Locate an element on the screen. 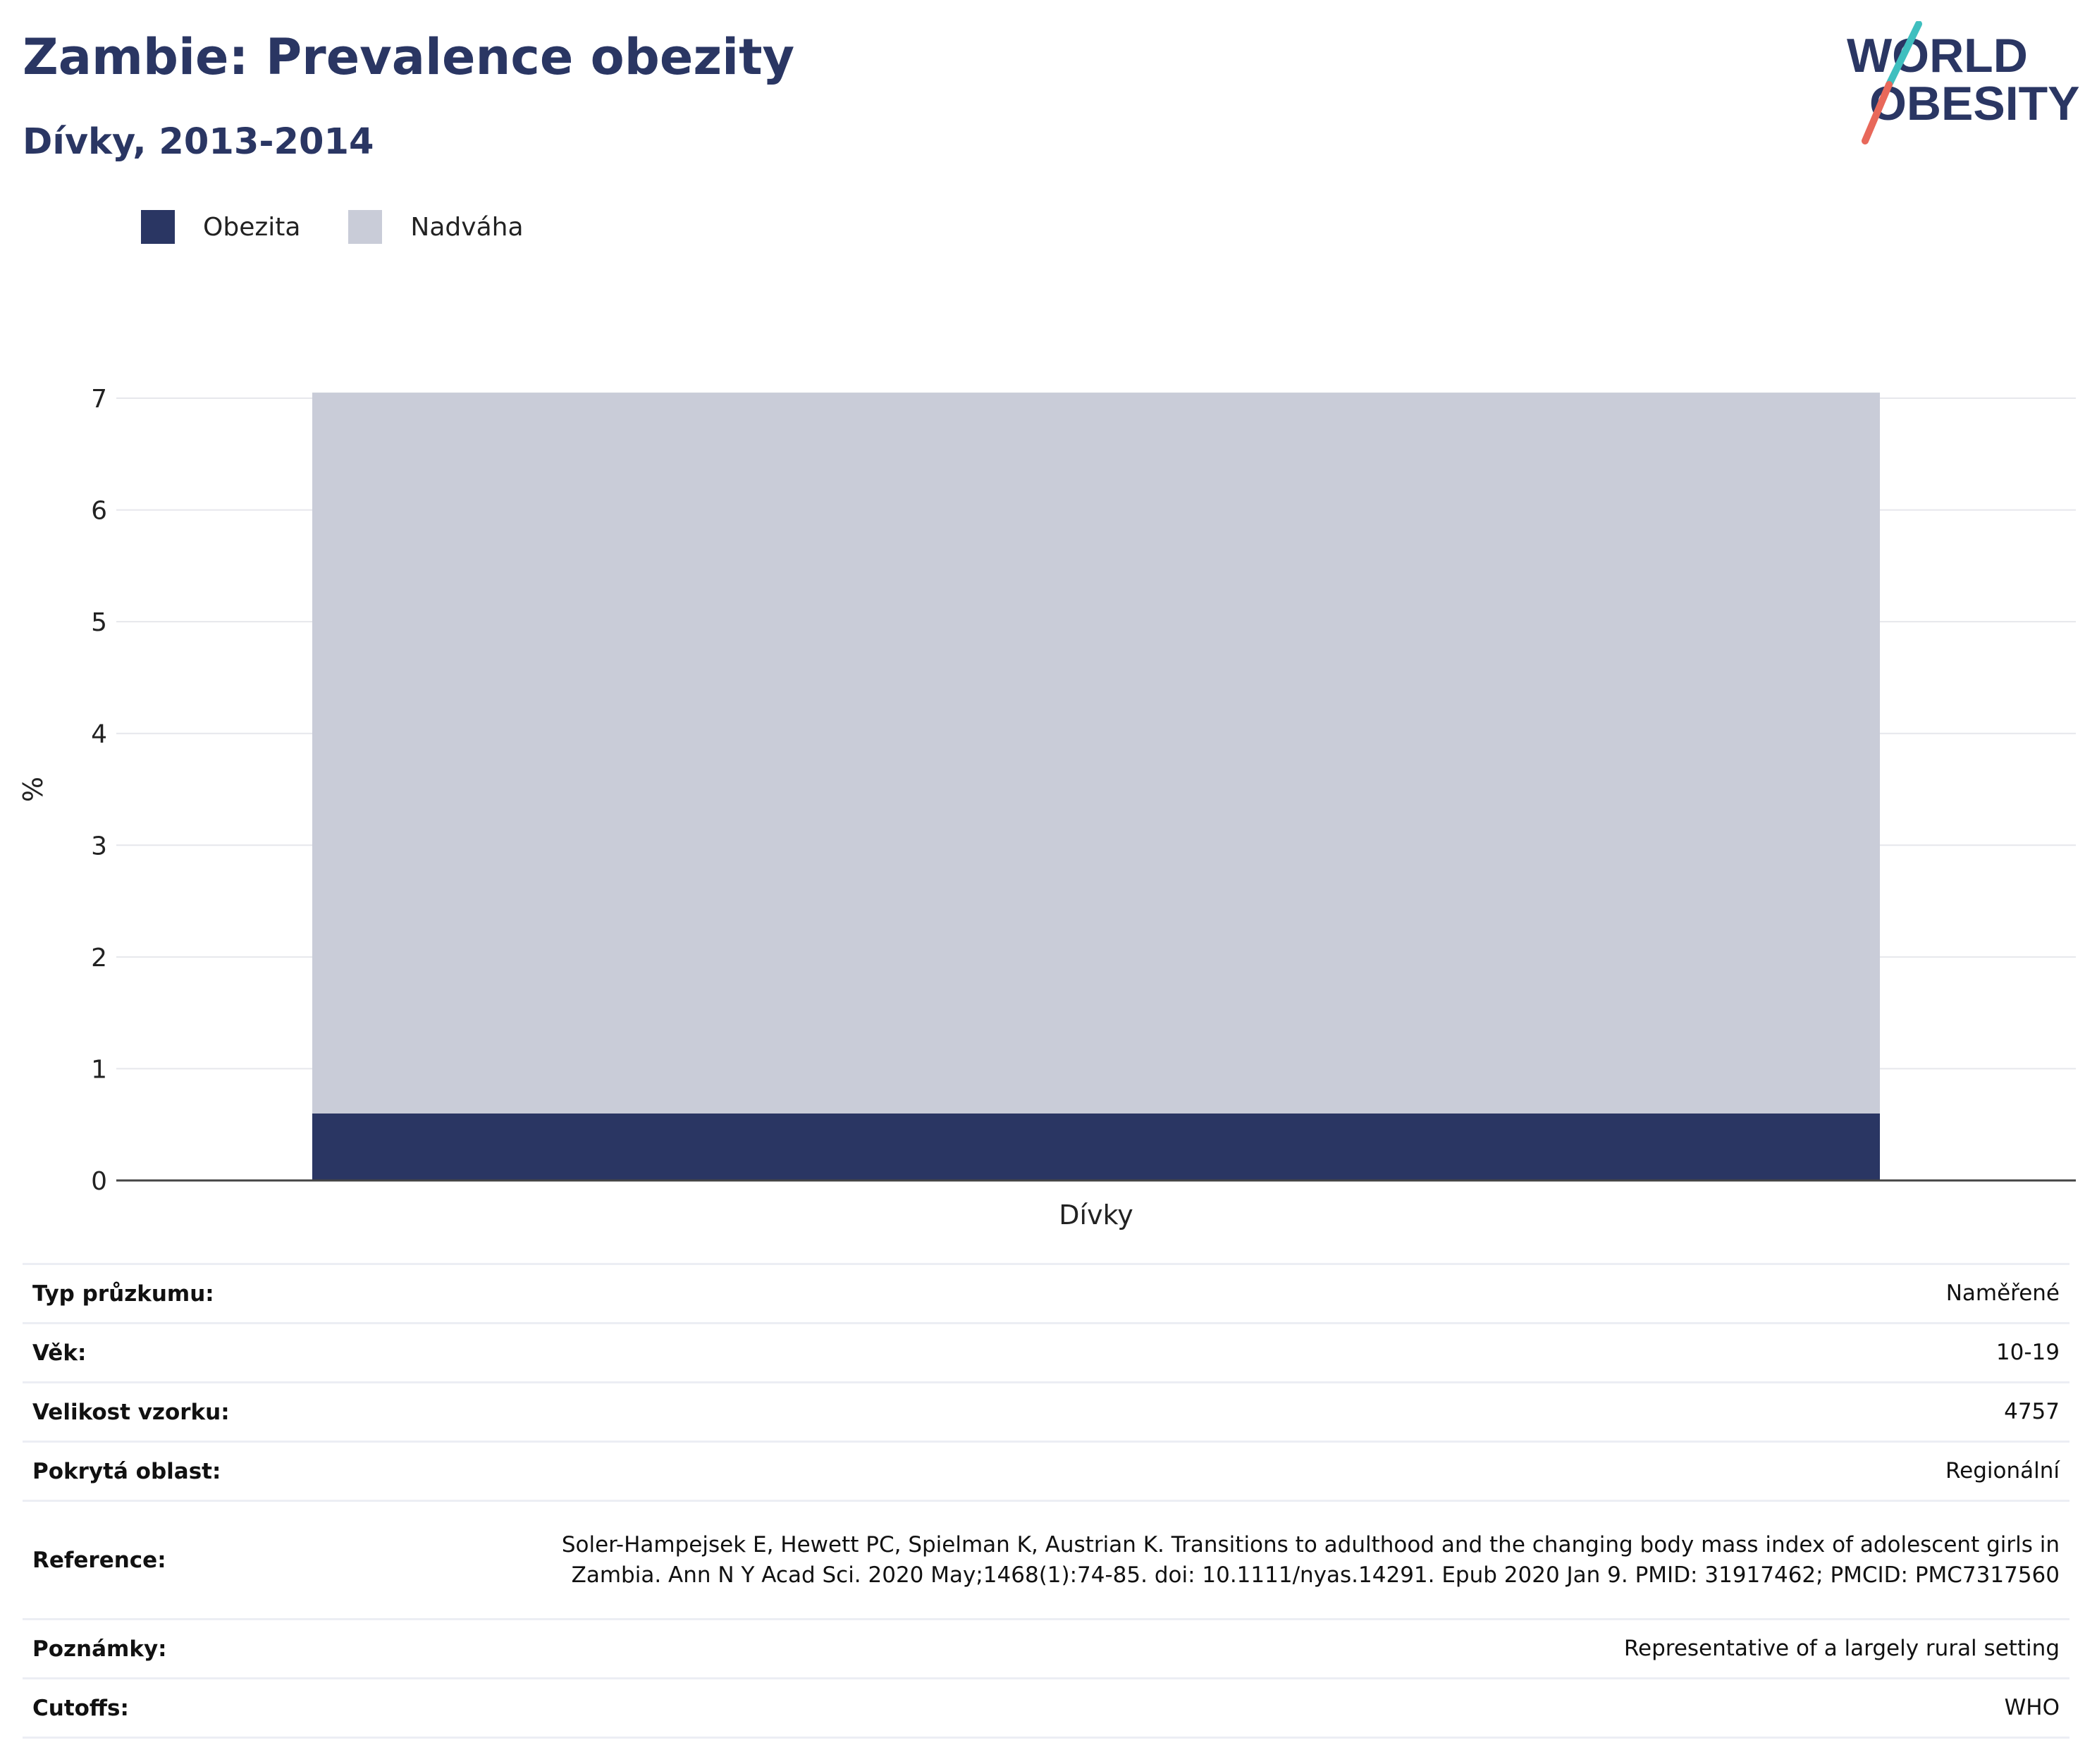  legend-item-nadvaha: Nadváha is located at coordinates (436, 227).